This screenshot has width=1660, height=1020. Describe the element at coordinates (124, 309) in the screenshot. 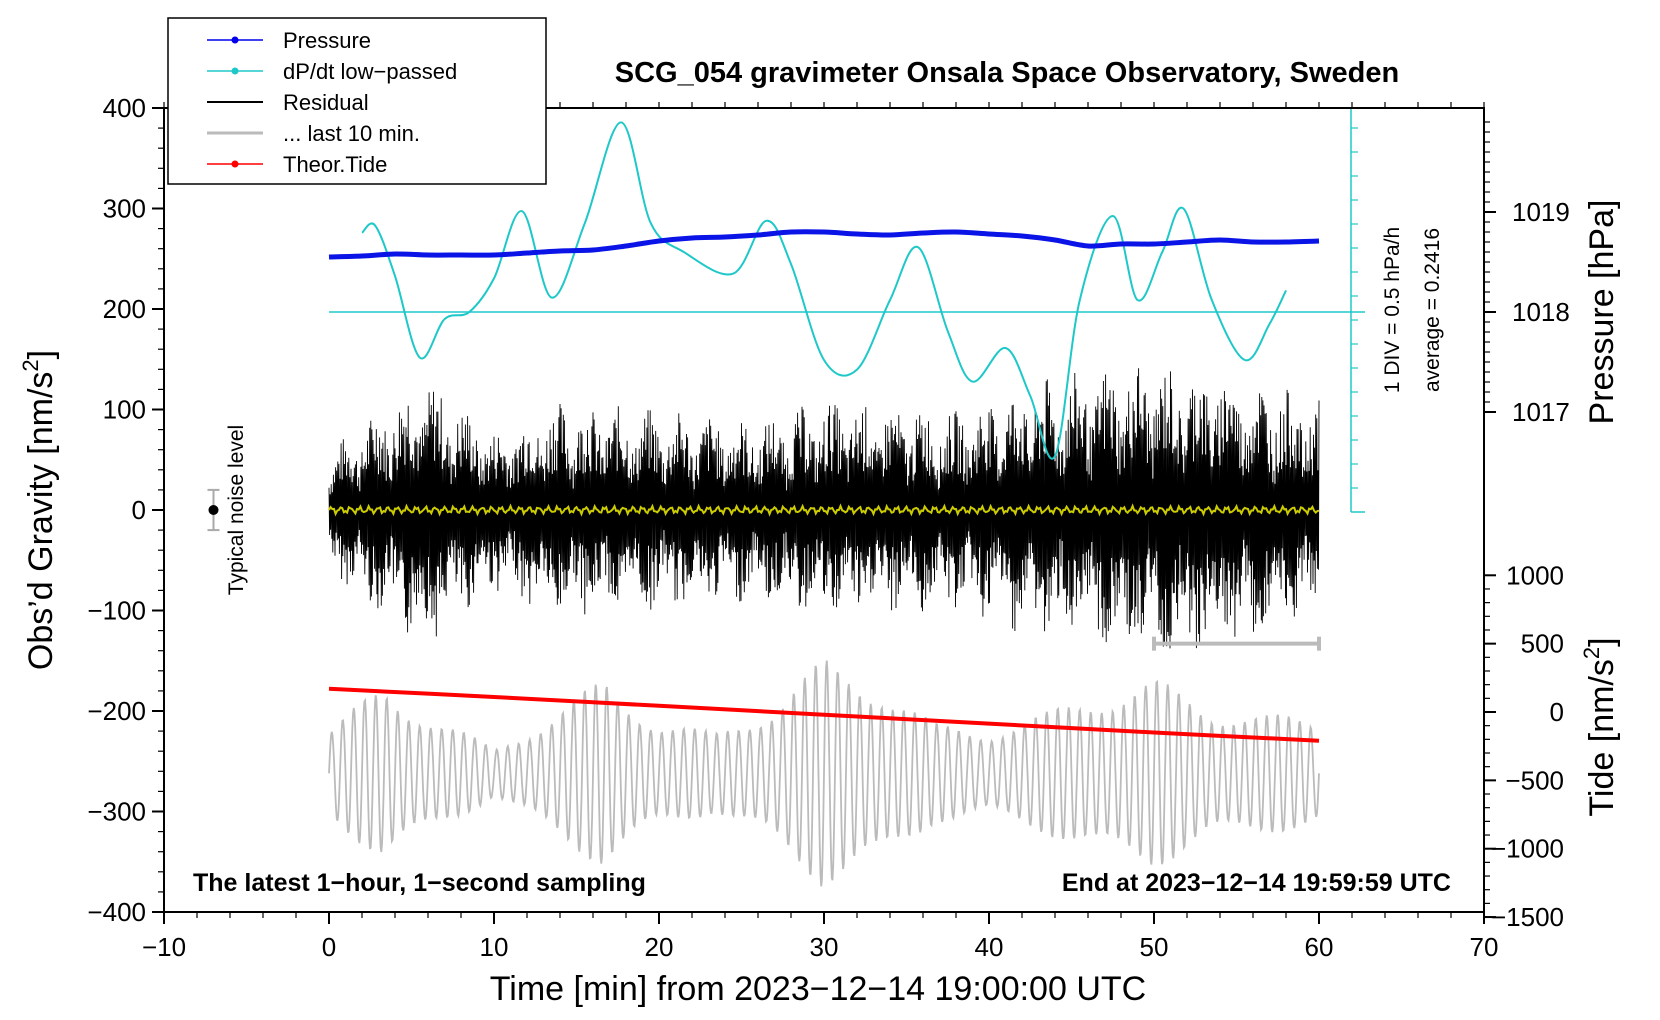

I see `gravity-tick-label: 200` at that location.